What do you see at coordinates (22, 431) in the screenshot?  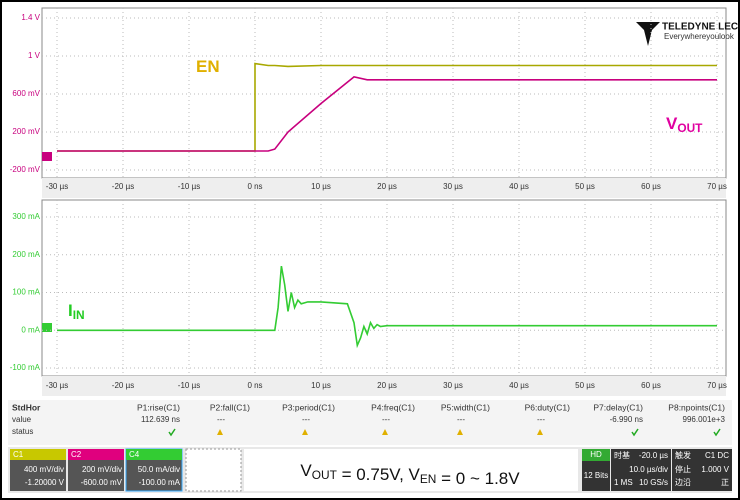 I see `table-cell: status` at bounding box center [22, 431].